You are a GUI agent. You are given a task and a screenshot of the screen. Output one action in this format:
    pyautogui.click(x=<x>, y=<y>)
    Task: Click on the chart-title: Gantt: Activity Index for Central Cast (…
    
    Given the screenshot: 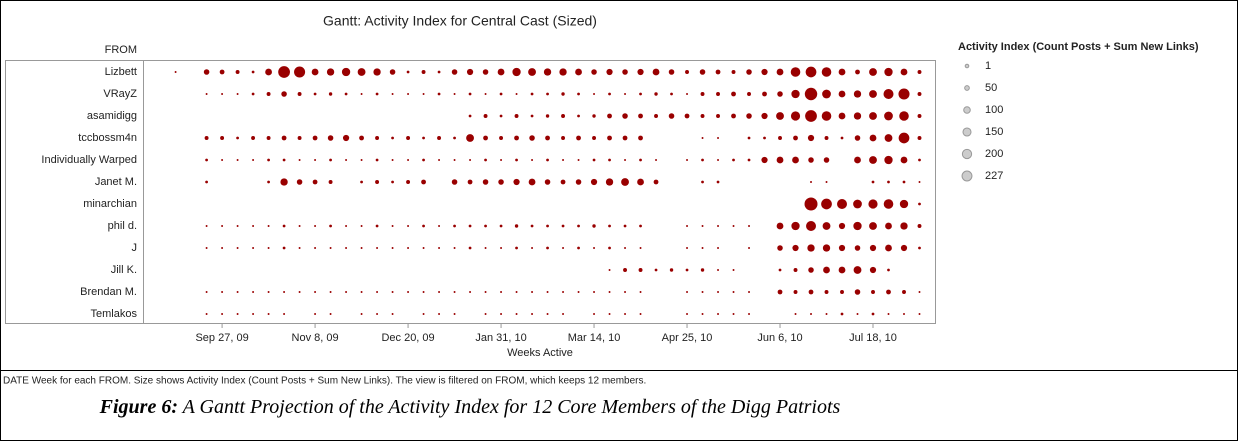 What is the action you would take?
    pyautogui.click(x=460, y=21)
    